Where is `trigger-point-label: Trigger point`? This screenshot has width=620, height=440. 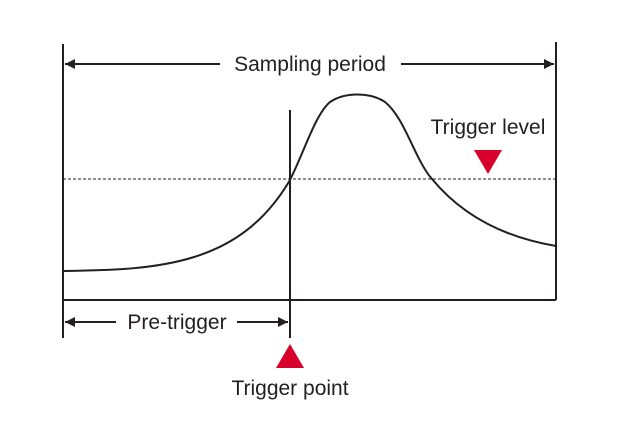 trigger-point-label: Trigger point is located at coordinates (289, 388).